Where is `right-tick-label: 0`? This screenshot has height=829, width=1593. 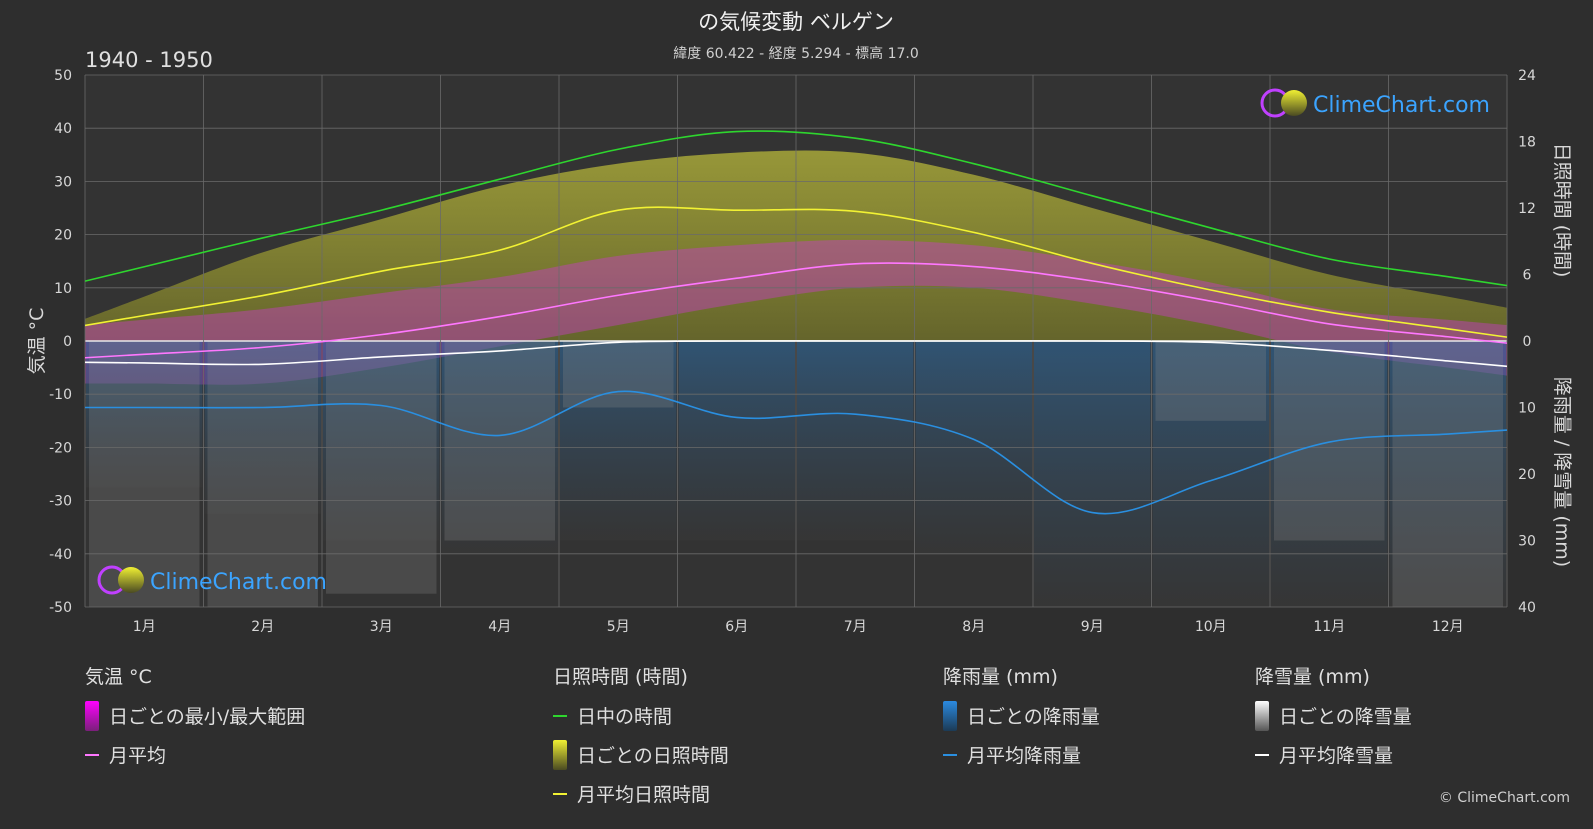 right-tick-label: 0 is located at coordinates (1527, 342).